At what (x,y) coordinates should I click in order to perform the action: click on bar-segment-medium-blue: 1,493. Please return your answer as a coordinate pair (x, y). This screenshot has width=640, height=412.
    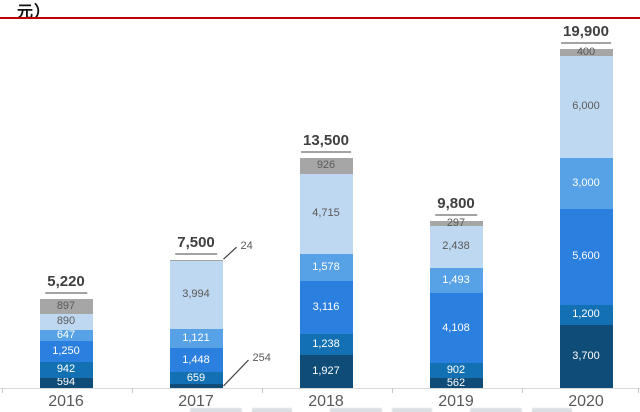
    Looking at the image, I should click on (456, 280).